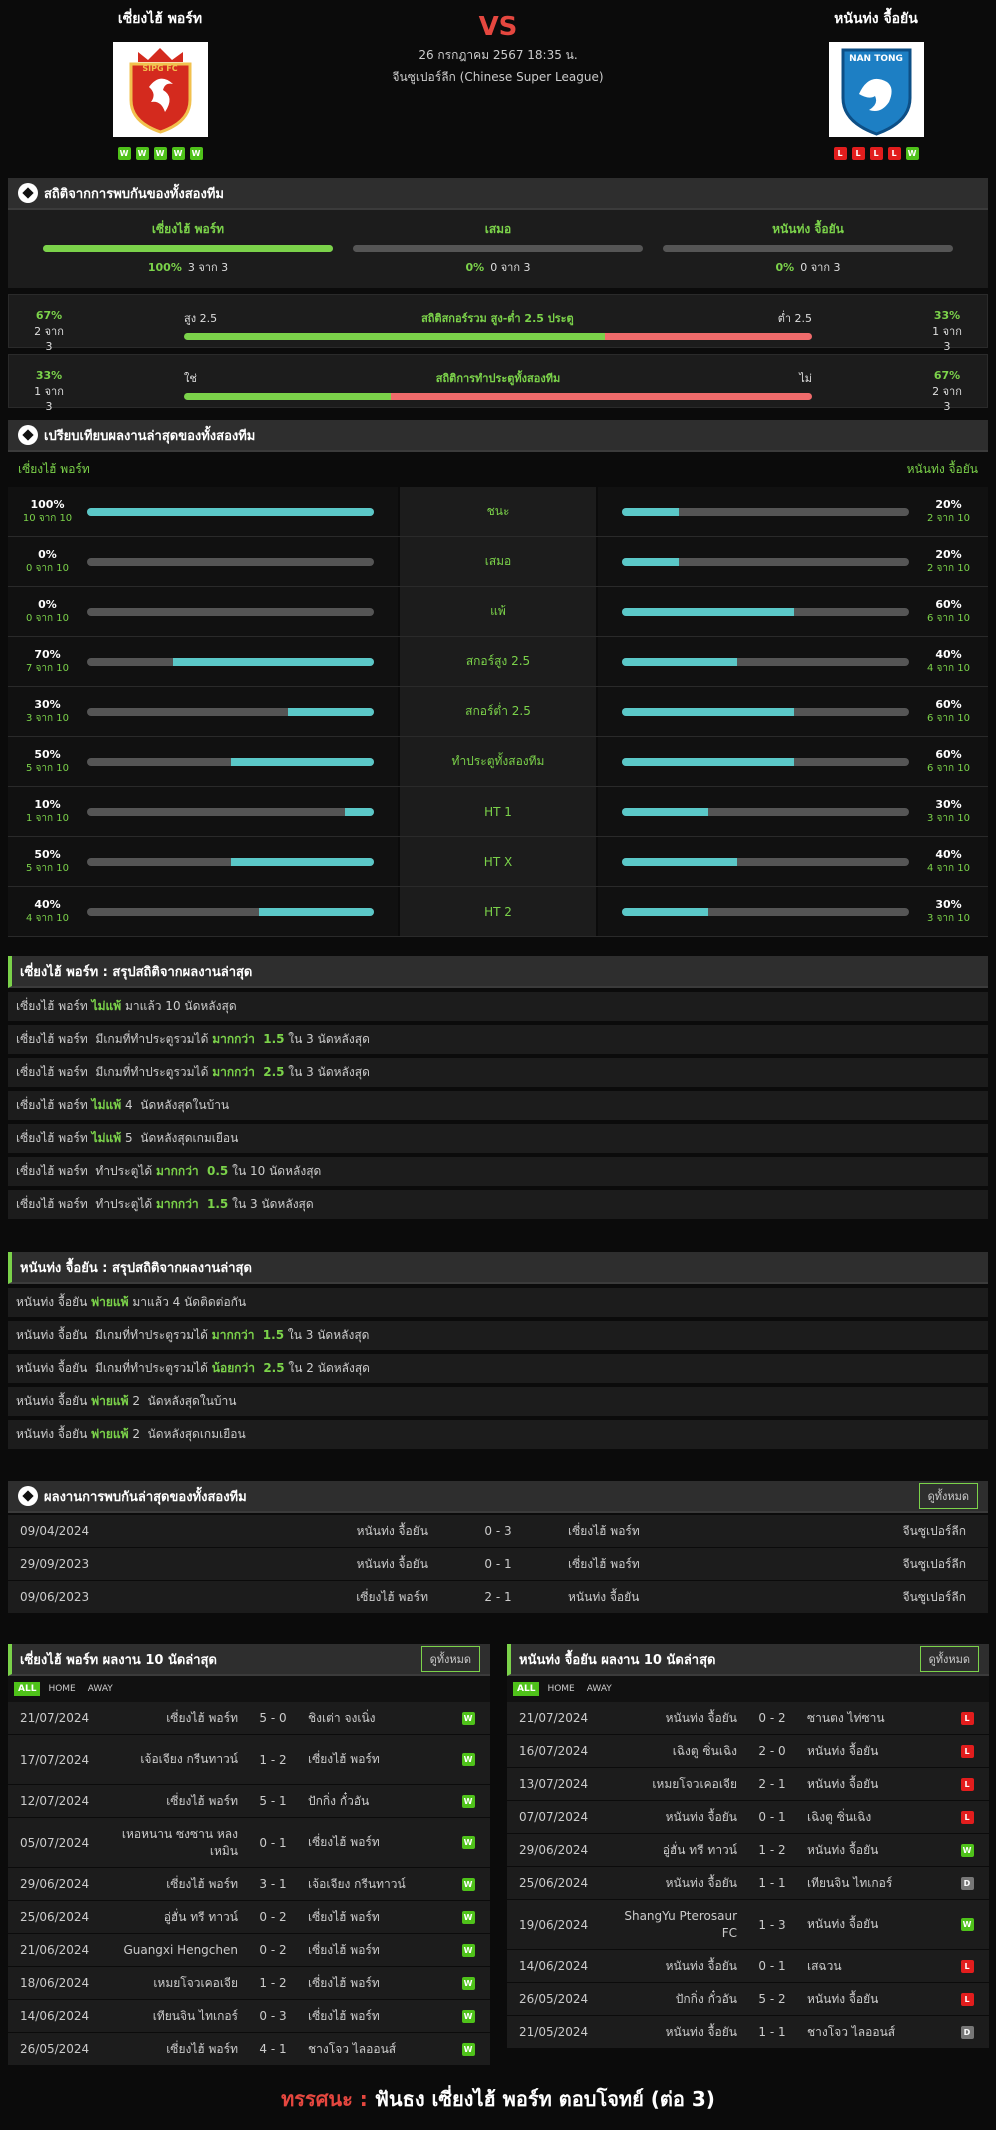 This screenshot has height=2130, width=996. I want to click on away-team-name: หนันท่ง จื้อยัน, so click(876, 19).